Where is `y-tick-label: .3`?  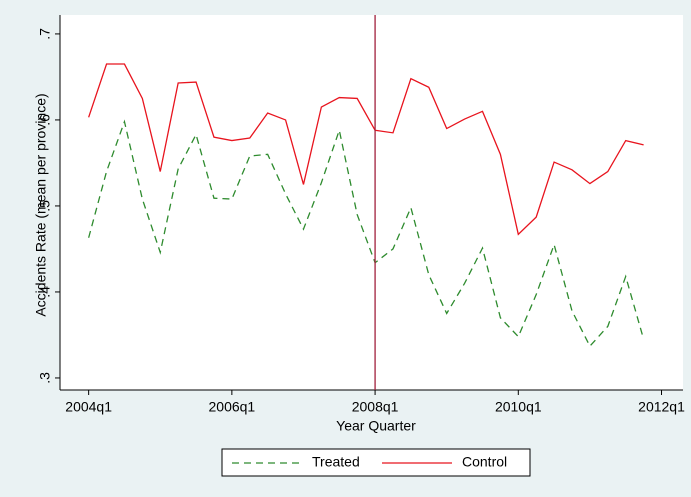
y-tick-label: .3 is located at coordinates (45, 378).